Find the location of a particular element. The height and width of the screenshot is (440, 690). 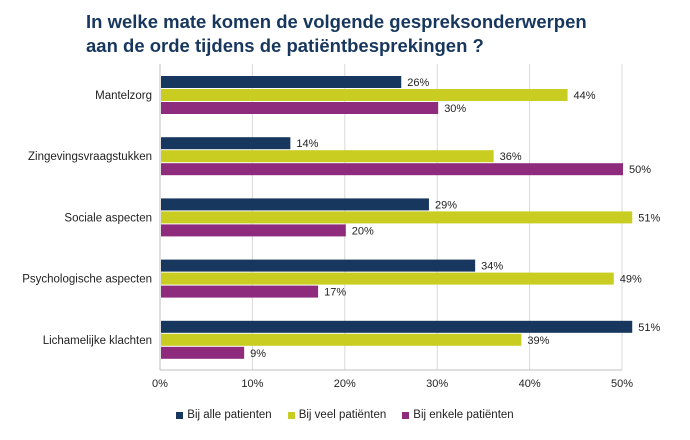

x-tick-label: 40% is located at coordinates (530, 384).